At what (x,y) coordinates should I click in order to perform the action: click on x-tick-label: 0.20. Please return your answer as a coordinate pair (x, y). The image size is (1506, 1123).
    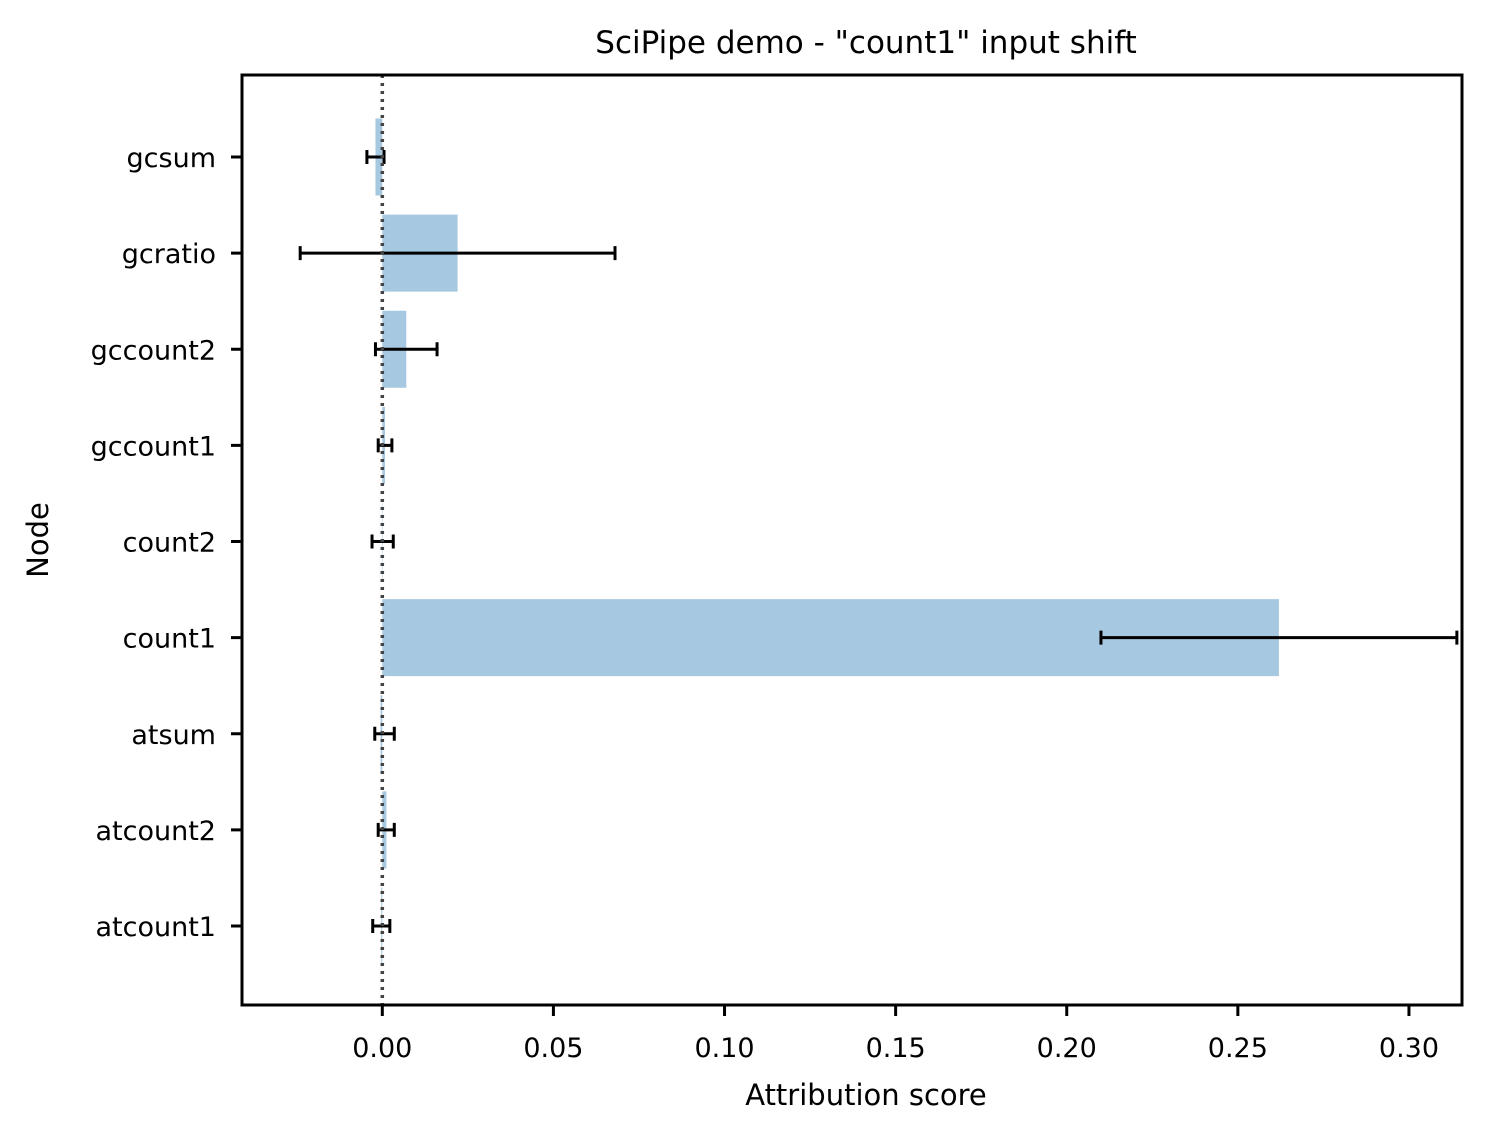
    Looking at the image, I should click on (1067, 1048).